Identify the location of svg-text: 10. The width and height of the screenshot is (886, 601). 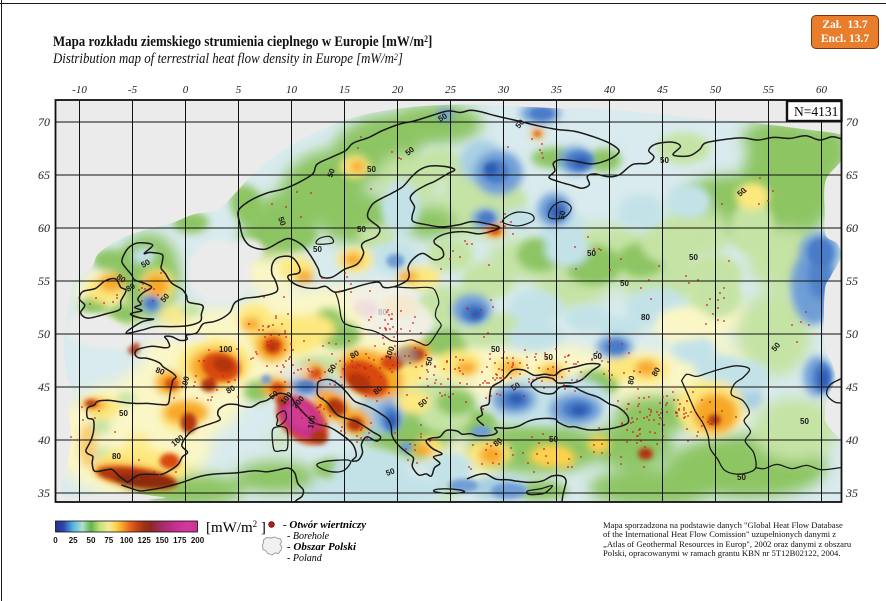
(292, 90).